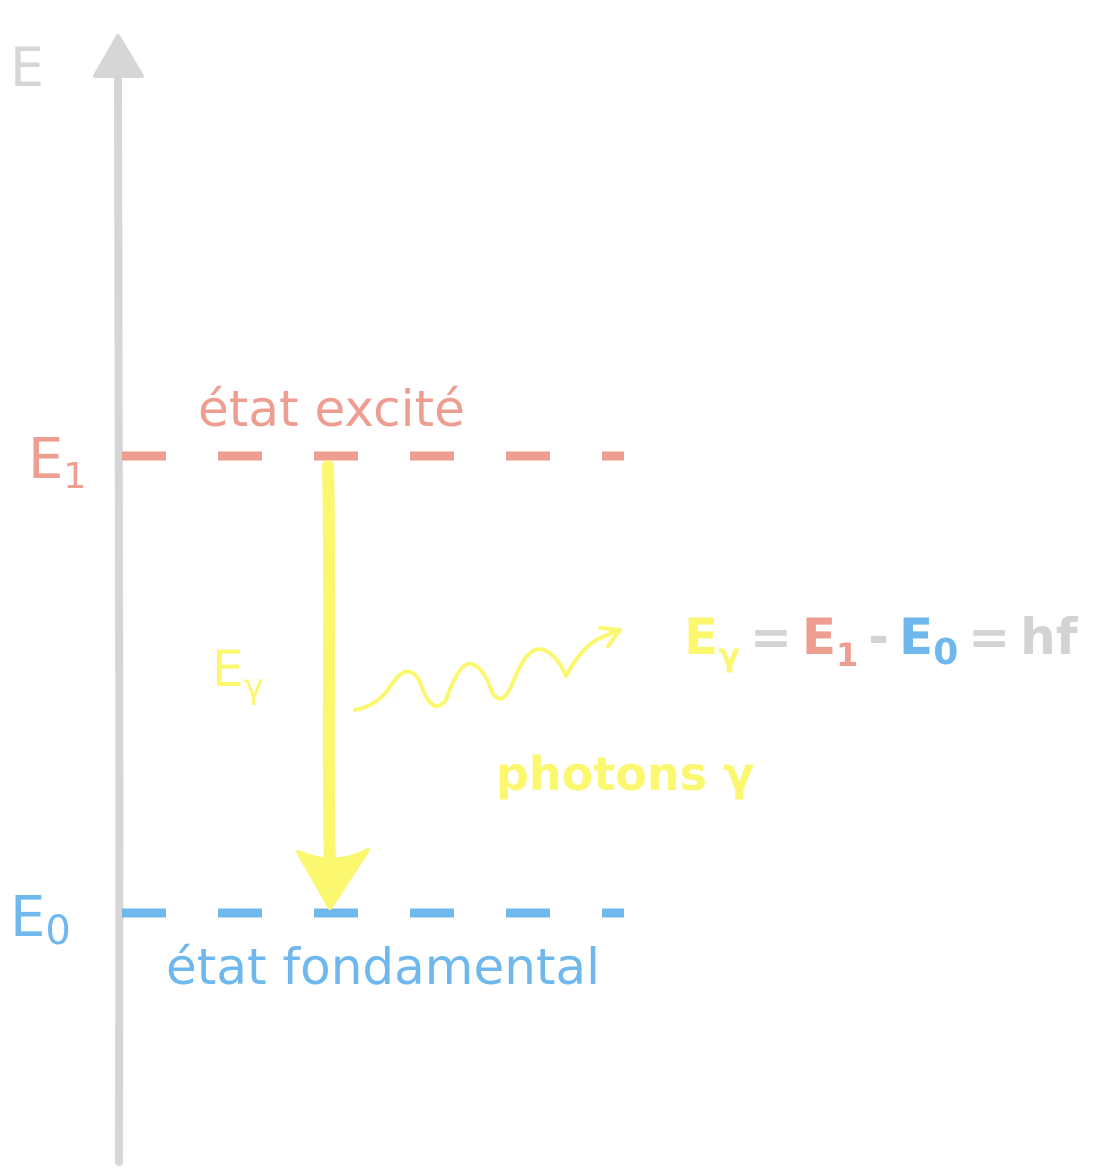 The height and width of the screenshot is (1176, 1106). What do you see at coordinates (254, 687) in the screenshot?
I see `transition-energy-subscript: γ` at bounding box center [254, 687].